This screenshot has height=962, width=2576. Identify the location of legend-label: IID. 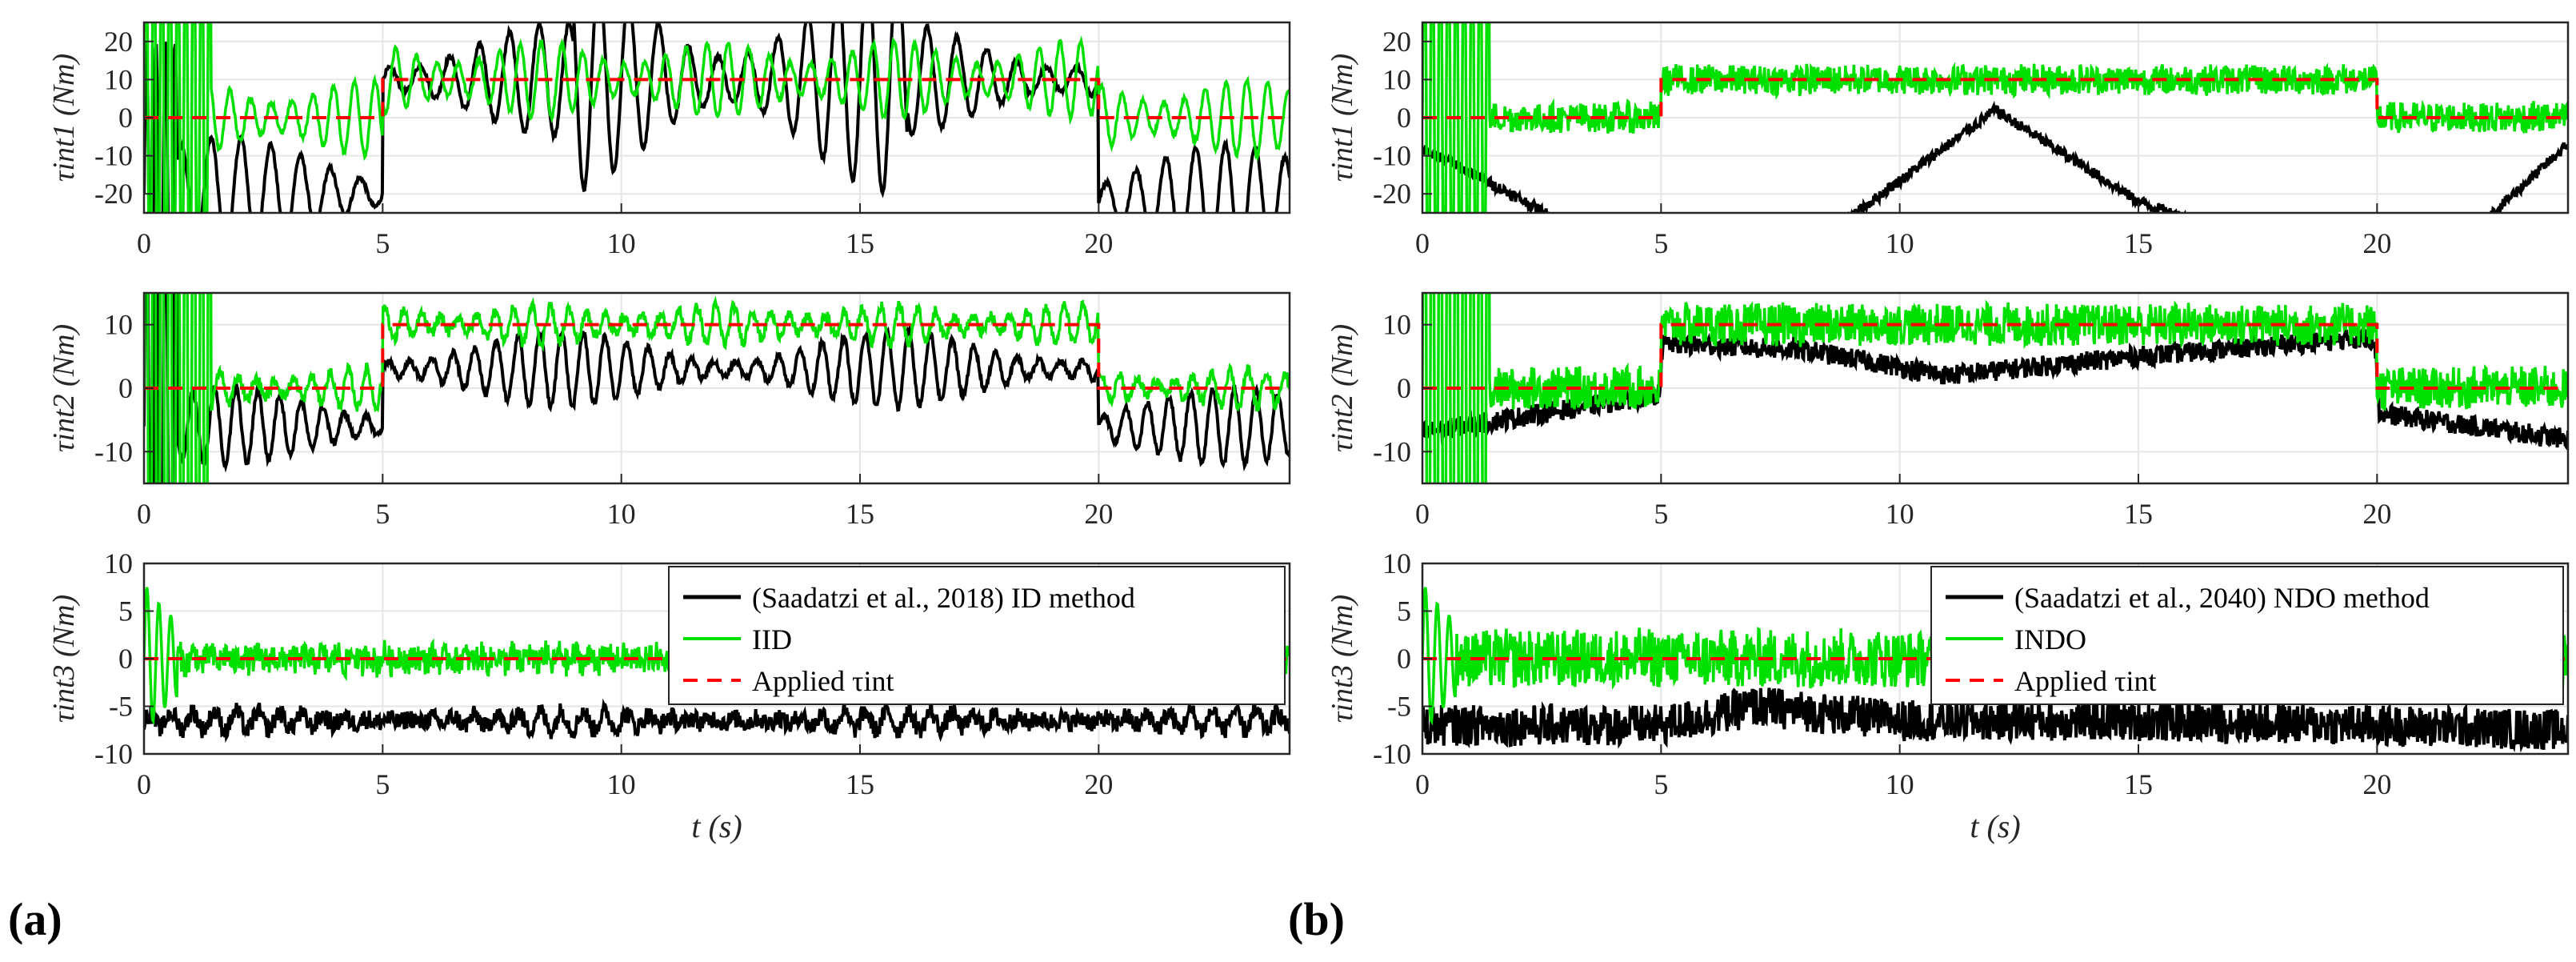
(772, 639).